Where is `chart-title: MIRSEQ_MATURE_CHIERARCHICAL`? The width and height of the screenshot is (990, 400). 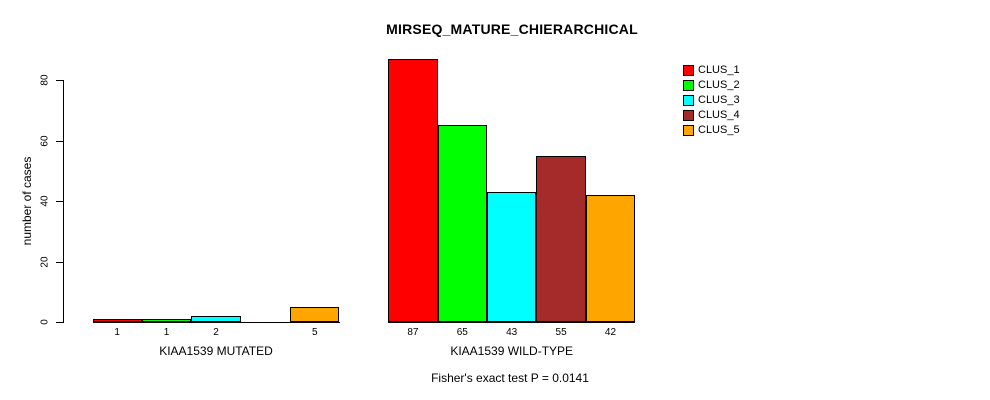
chart-title: MIRSEQ_MATURE_CHIERARCHICAL is located at coordinates (512, 29).